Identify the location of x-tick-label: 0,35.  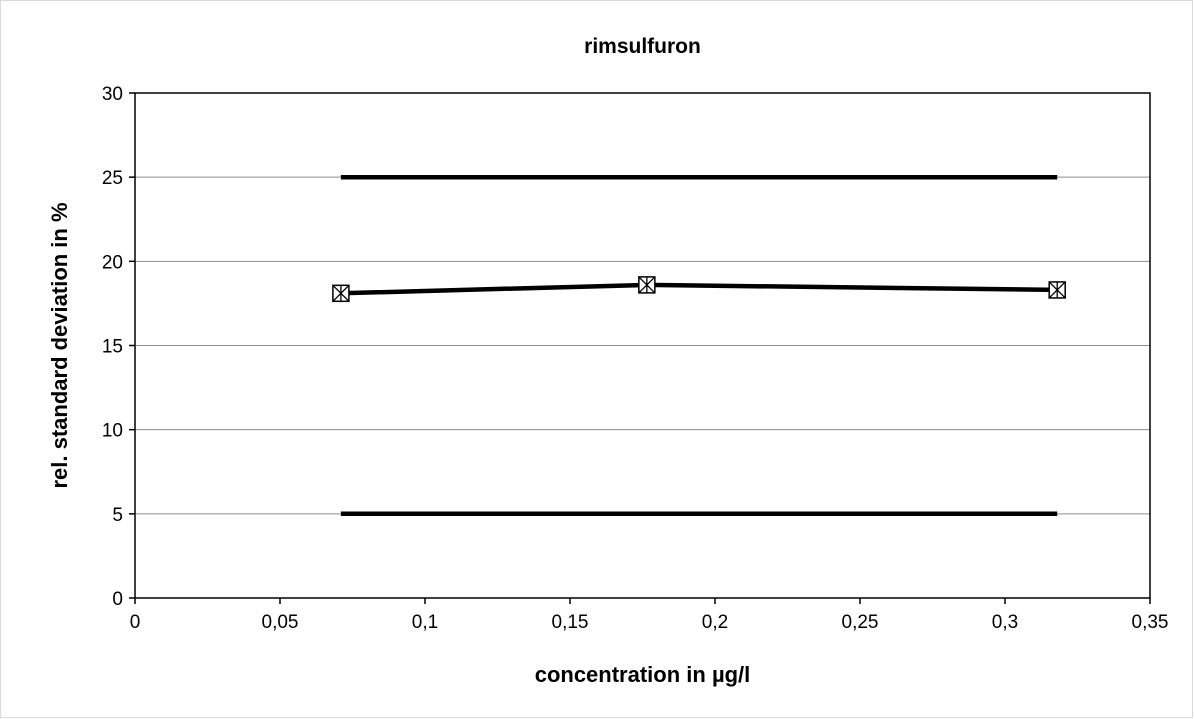
(1150, 622).